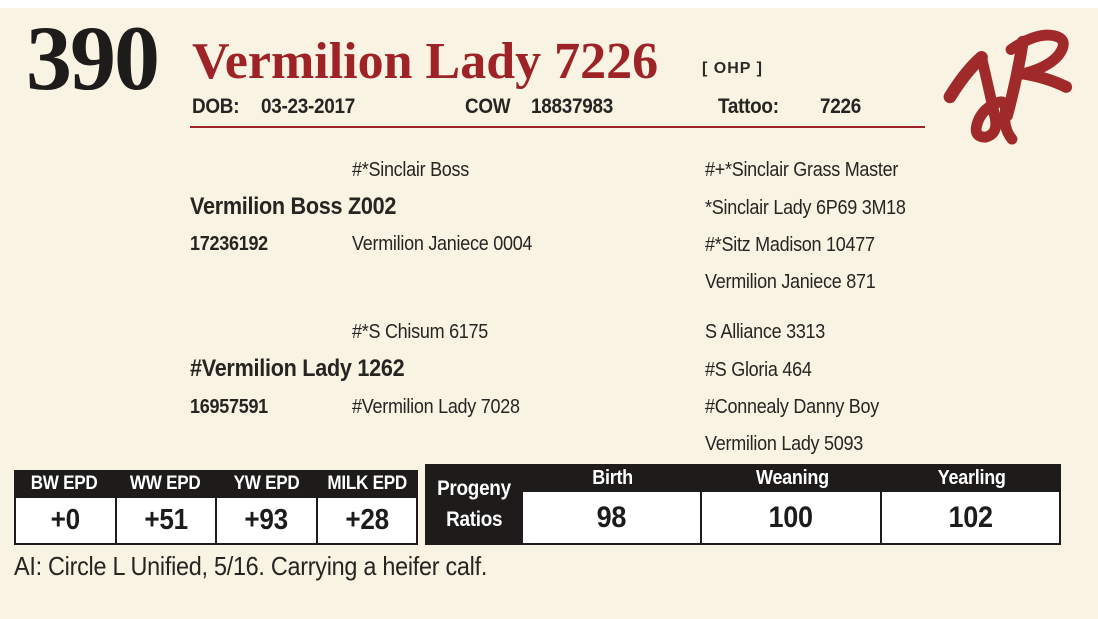  I want to click on dam-ancestor-line: Vermilion Lady 5093, so click(784, 444).